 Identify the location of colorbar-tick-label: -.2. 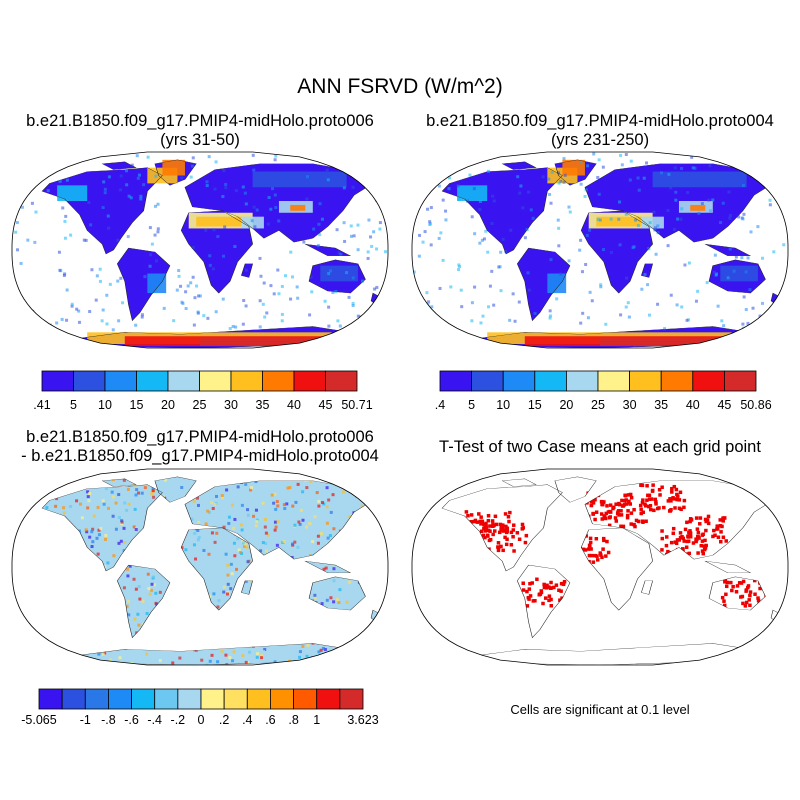
(178, 720).